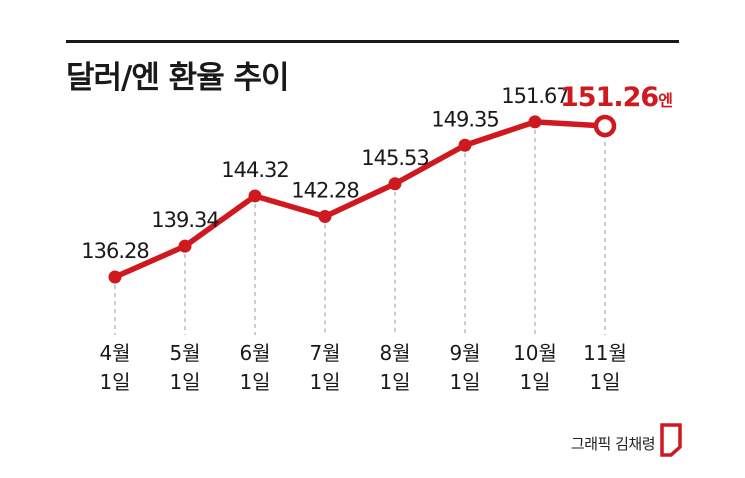 The image size is (745, 478). What do you see at coordinates (605, 353) in the screenshot?
I see `x-label-month: 11월` at bounding box center [605, 353].